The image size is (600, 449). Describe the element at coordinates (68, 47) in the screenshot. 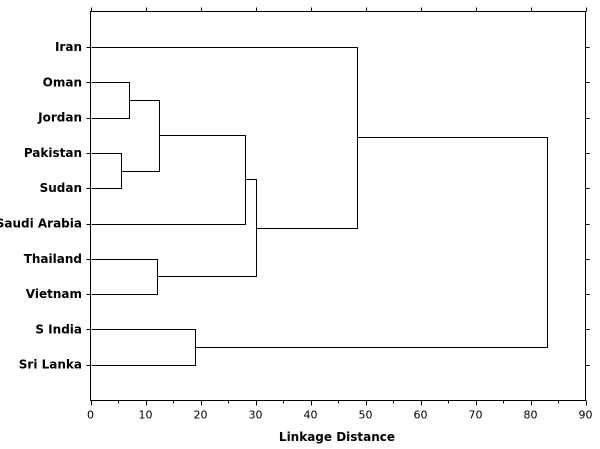

I see `leaf-label: Iran` at that location.